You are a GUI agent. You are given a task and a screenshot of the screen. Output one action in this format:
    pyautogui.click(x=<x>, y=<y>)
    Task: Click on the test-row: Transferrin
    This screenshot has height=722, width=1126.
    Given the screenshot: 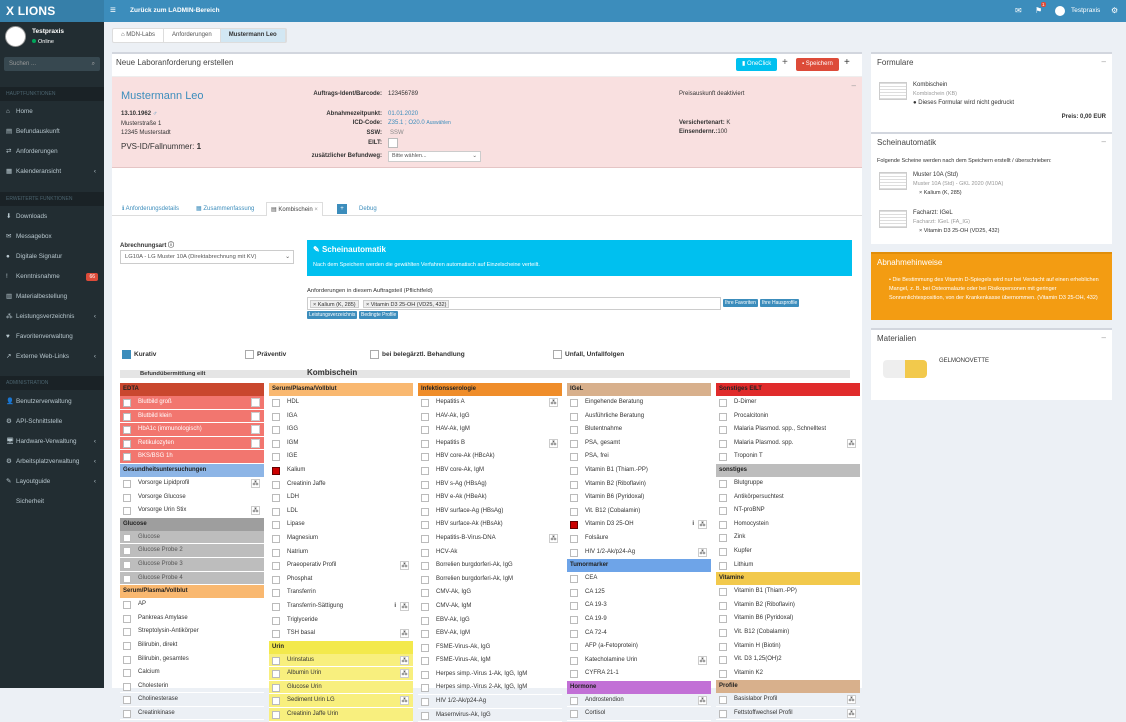 What is the action you would take?
    pyautogui.click(x=341, y=593)
    